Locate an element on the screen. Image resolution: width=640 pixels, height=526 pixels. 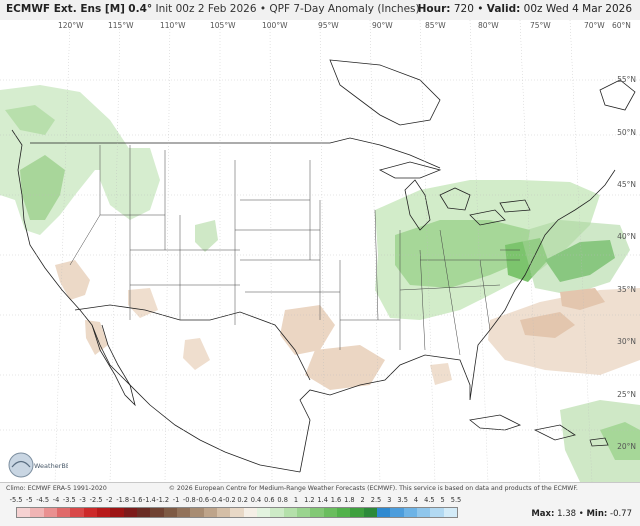
caribbean-islands is located at coordinates (539, 430).